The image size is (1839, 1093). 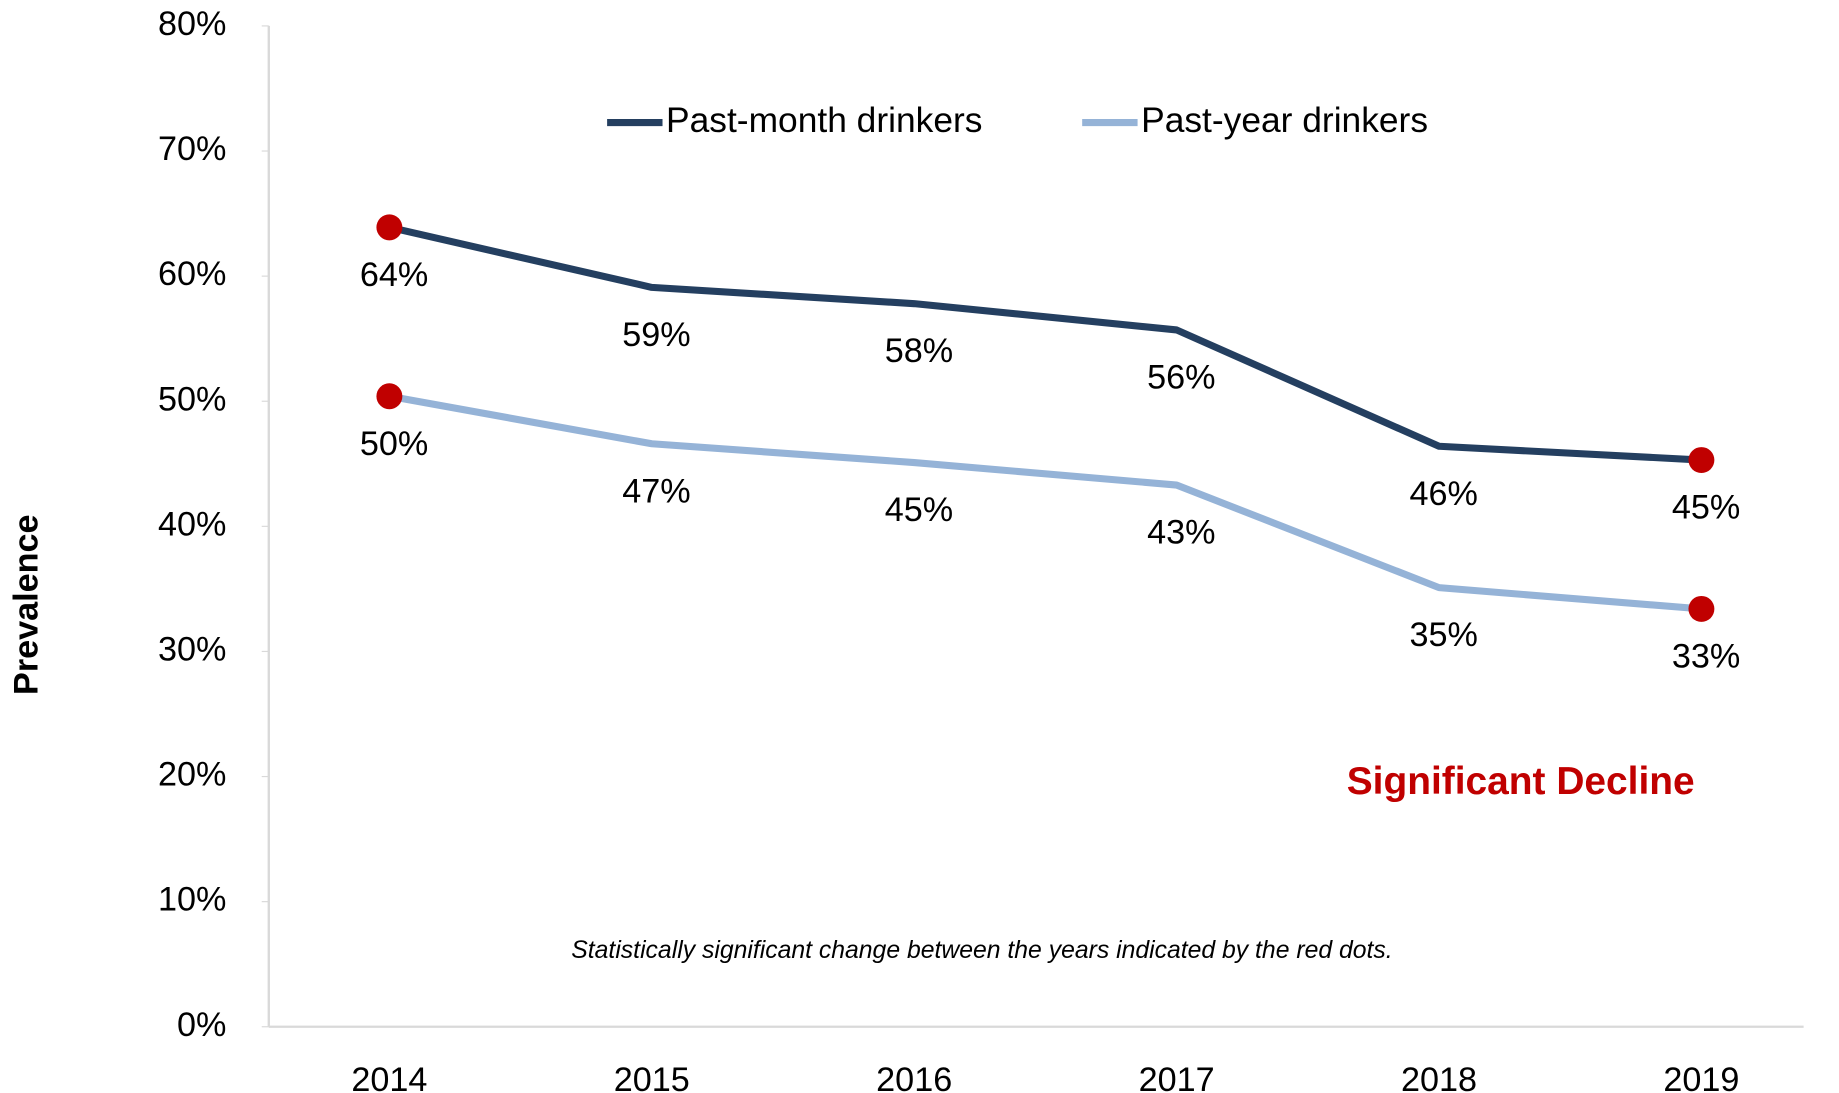 I want to click on data-label: 35%, so click(x=1444, y=635).